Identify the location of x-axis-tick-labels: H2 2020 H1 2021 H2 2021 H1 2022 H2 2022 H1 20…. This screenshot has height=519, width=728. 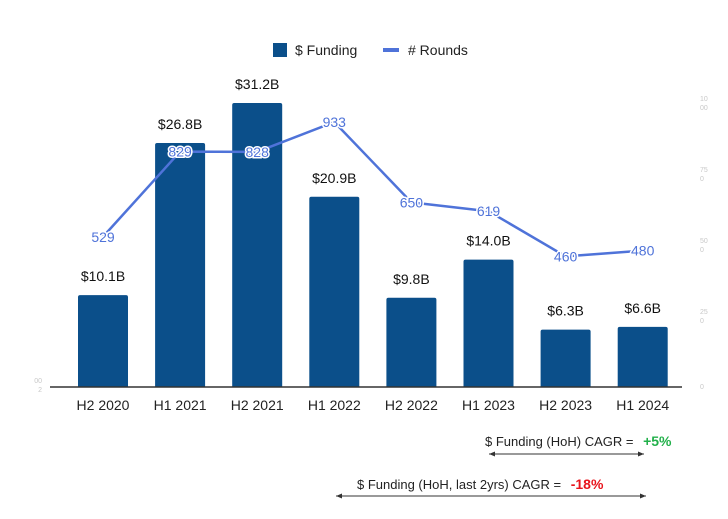
(373, 405).